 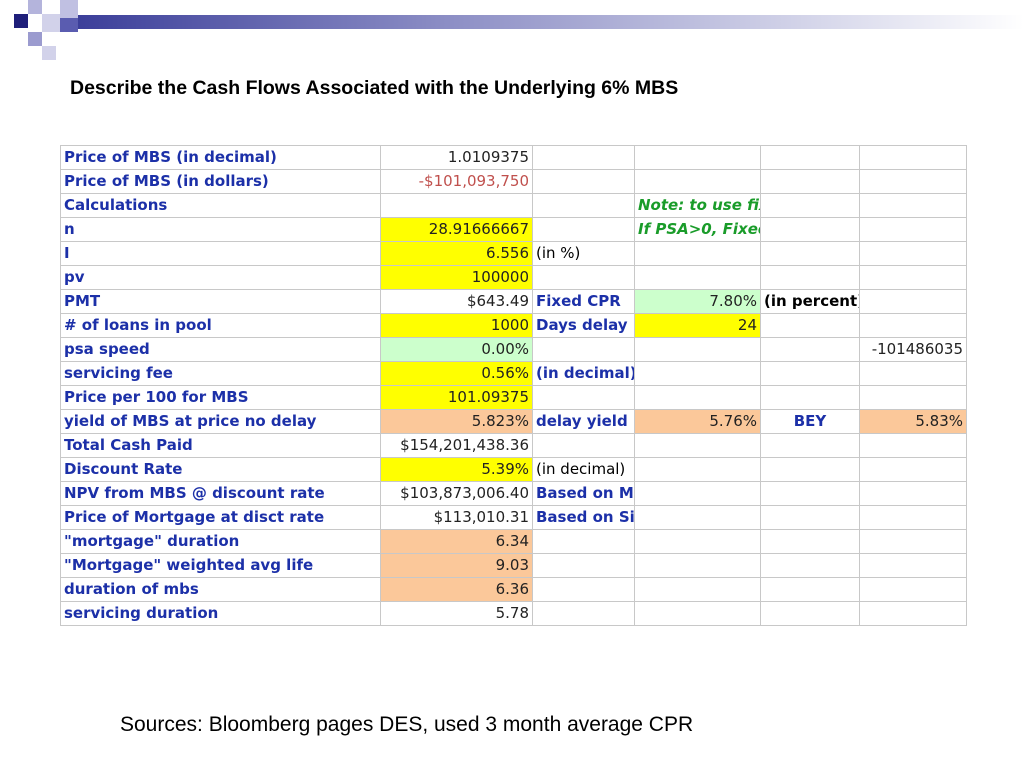 I want to click on cell-value: -101486035, so click(x=913, y=349).